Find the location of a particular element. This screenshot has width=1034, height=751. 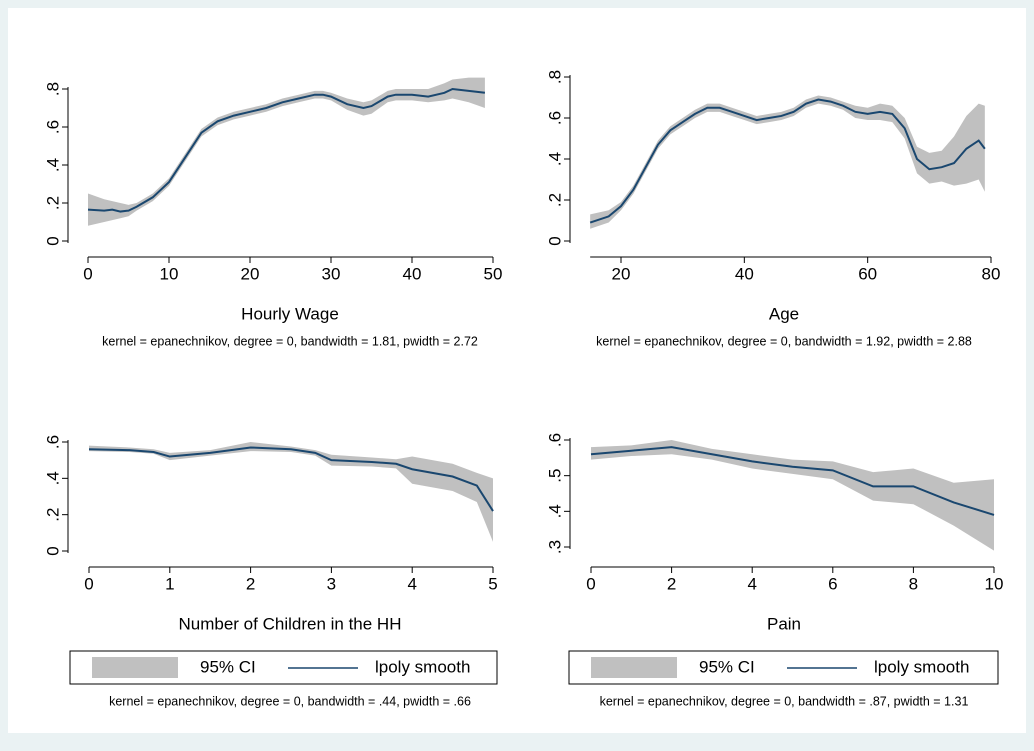

x-tick-label: 80 is located at coordinates (991, 273).